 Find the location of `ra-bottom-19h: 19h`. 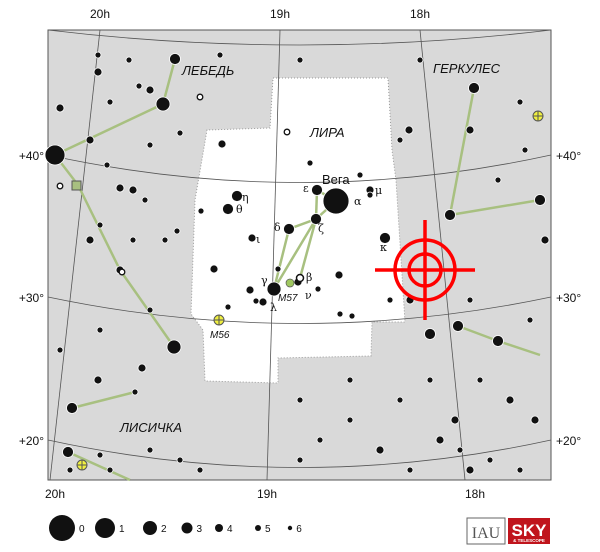

ra-bottom-19h: 19h is located at coordinates (267, 494).